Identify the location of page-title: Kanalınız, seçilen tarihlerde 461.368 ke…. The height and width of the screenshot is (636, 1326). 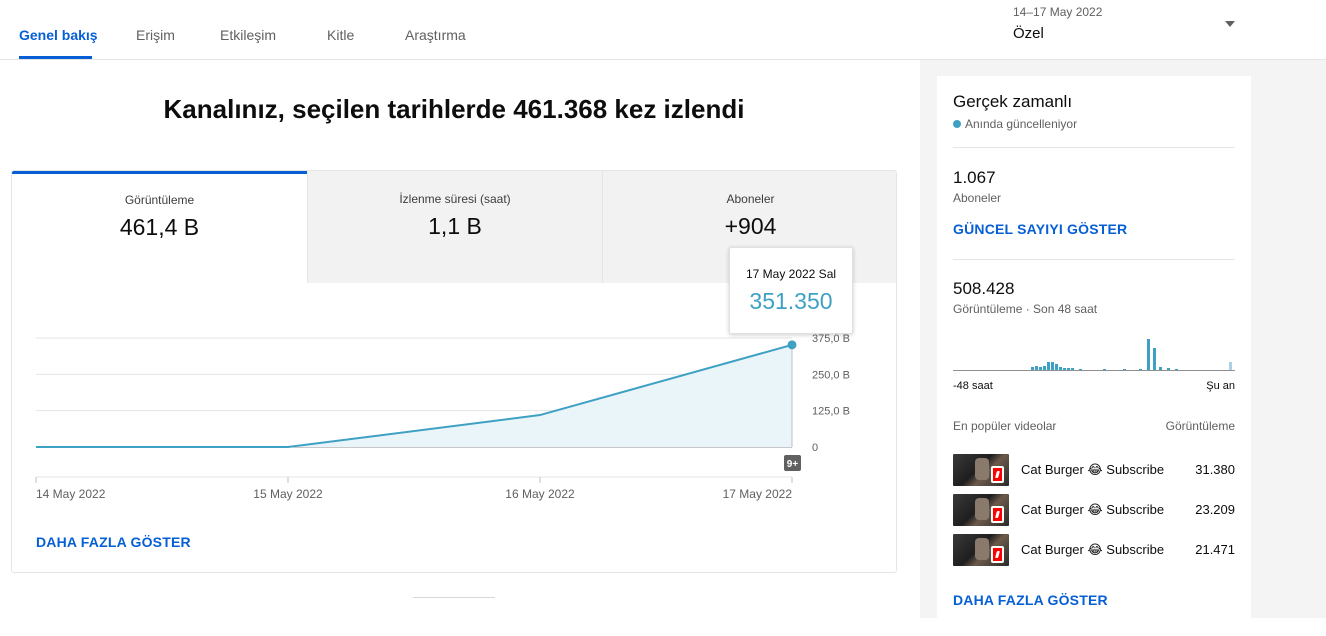
(454, 109).